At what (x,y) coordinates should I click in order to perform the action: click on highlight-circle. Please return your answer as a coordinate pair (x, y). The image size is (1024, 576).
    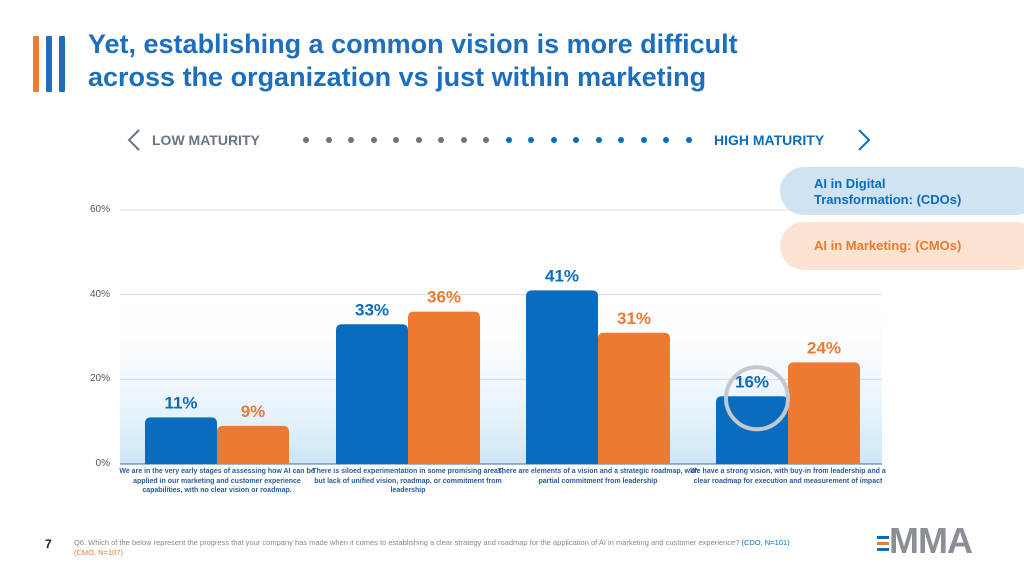
    Looking at the image, I should click on (757, 398).